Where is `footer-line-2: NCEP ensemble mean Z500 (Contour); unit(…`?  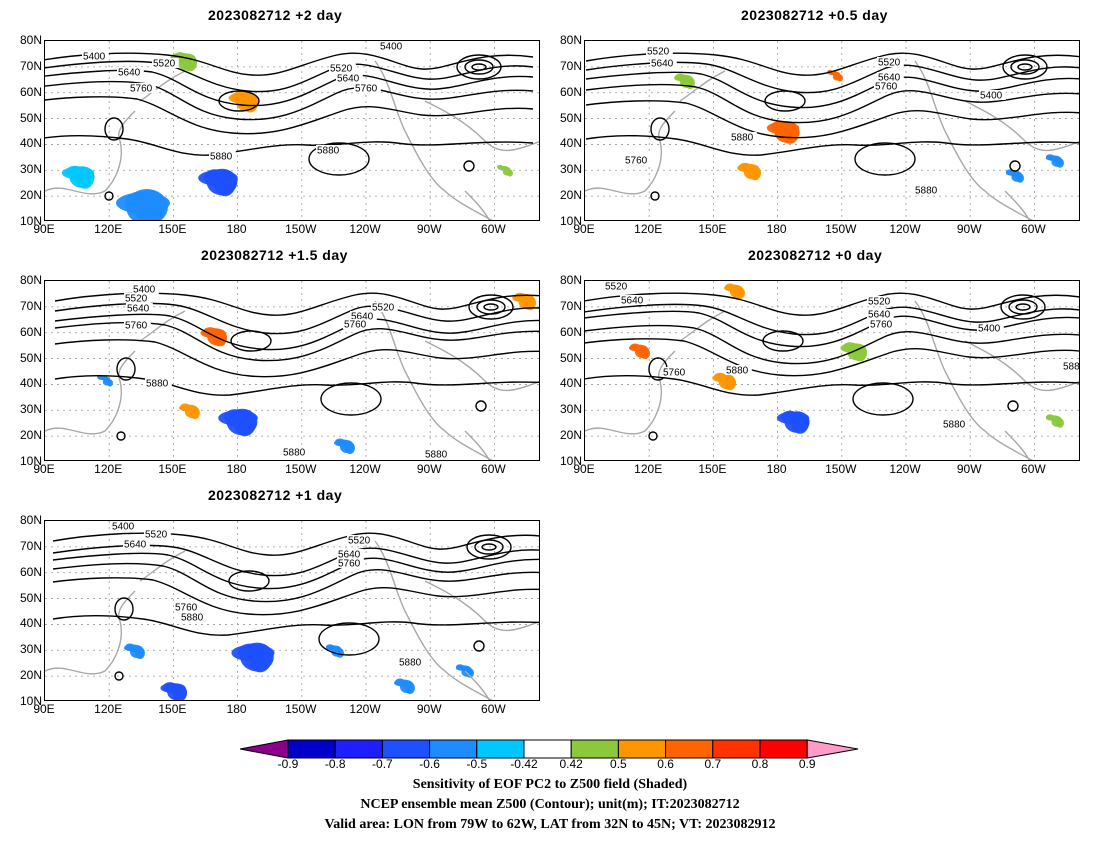
footer-line-2: NCEP ensemble mean Z500 (Contour); unit(… is located at coordinates (550, 804).